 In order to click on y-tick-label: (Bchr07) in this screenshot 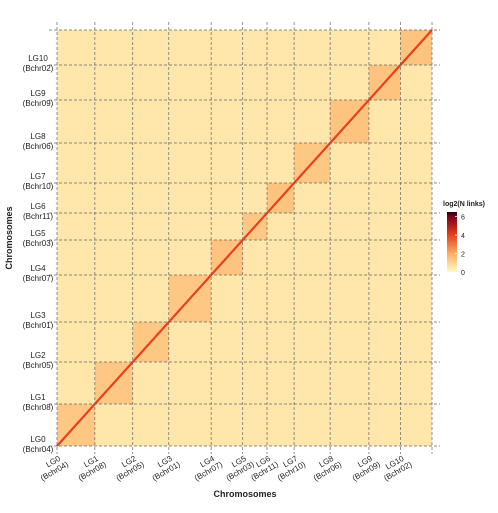, I will do `click(38, 278)`.